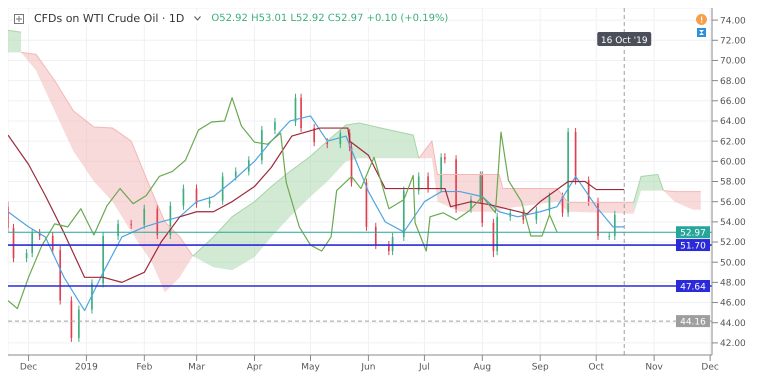 The image size is (768, 385). I want to click on x-tick-label: Oct, so click(596, 367).